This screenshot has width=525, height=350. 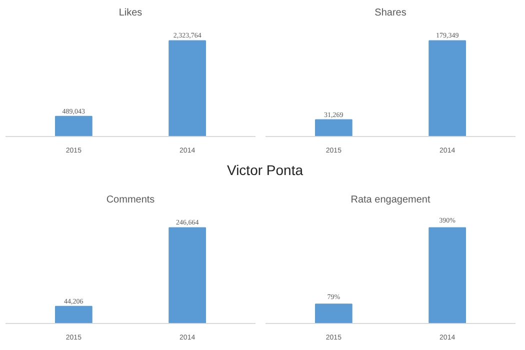 What do you see at coordinates (130, 13) in the screenshot?
I see `chart-title: Likes` at bounding box center [130, 13].